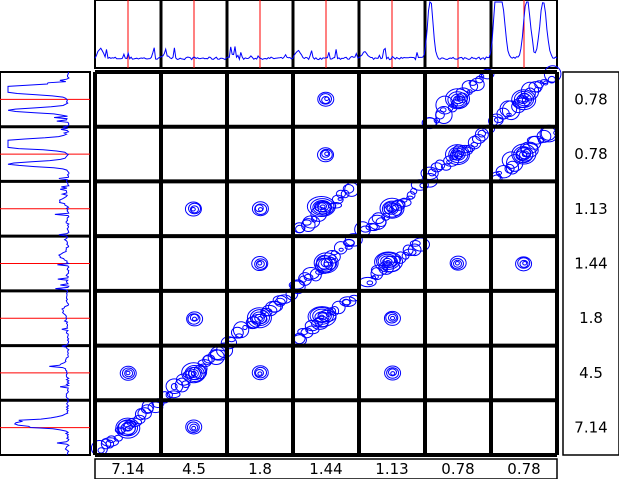  What do you see at coordinates (39, 263) in the screenshot?
I see `left-projection-trace` at bounding box center [39, 263].